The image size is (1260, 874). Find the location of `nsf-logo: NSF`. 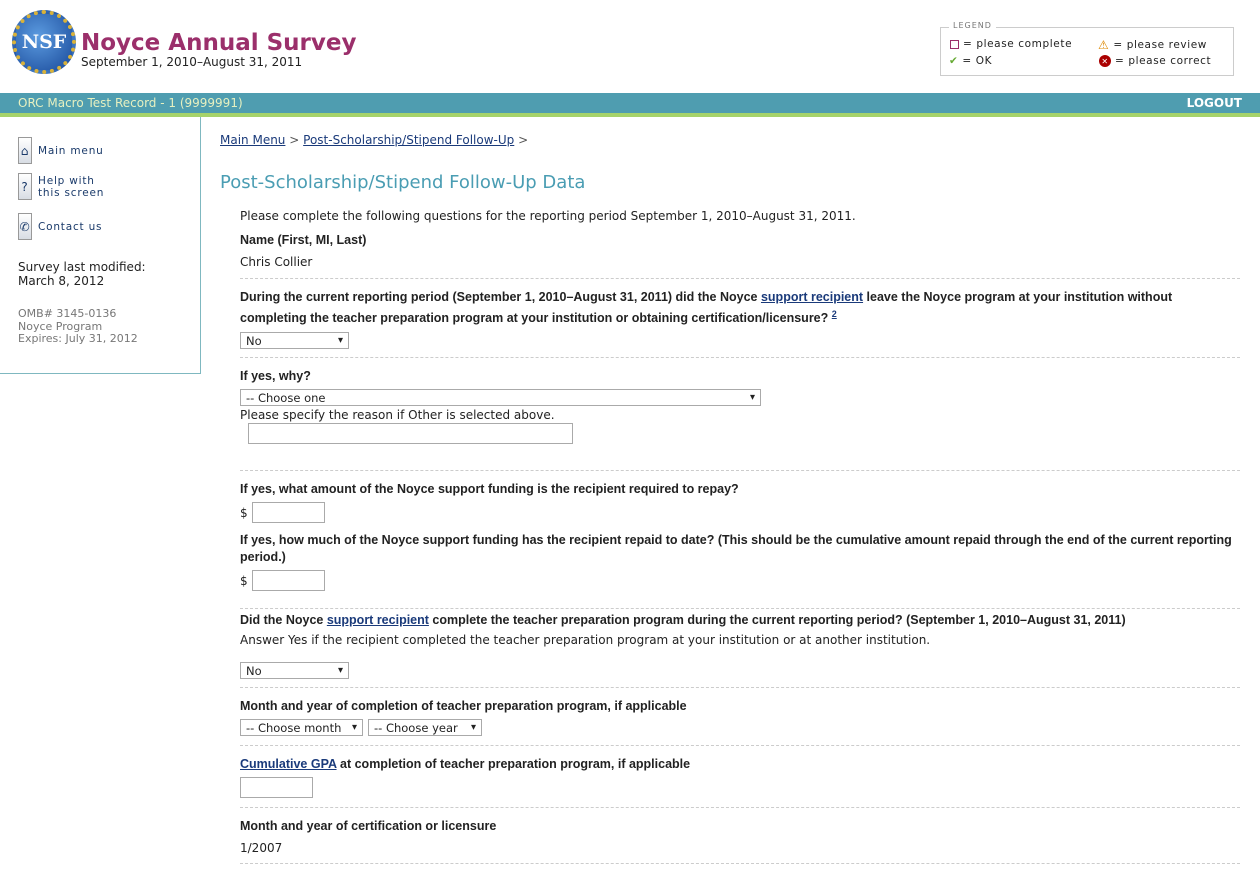

nsf-logo: NSF is located at coordinates (44, 42).